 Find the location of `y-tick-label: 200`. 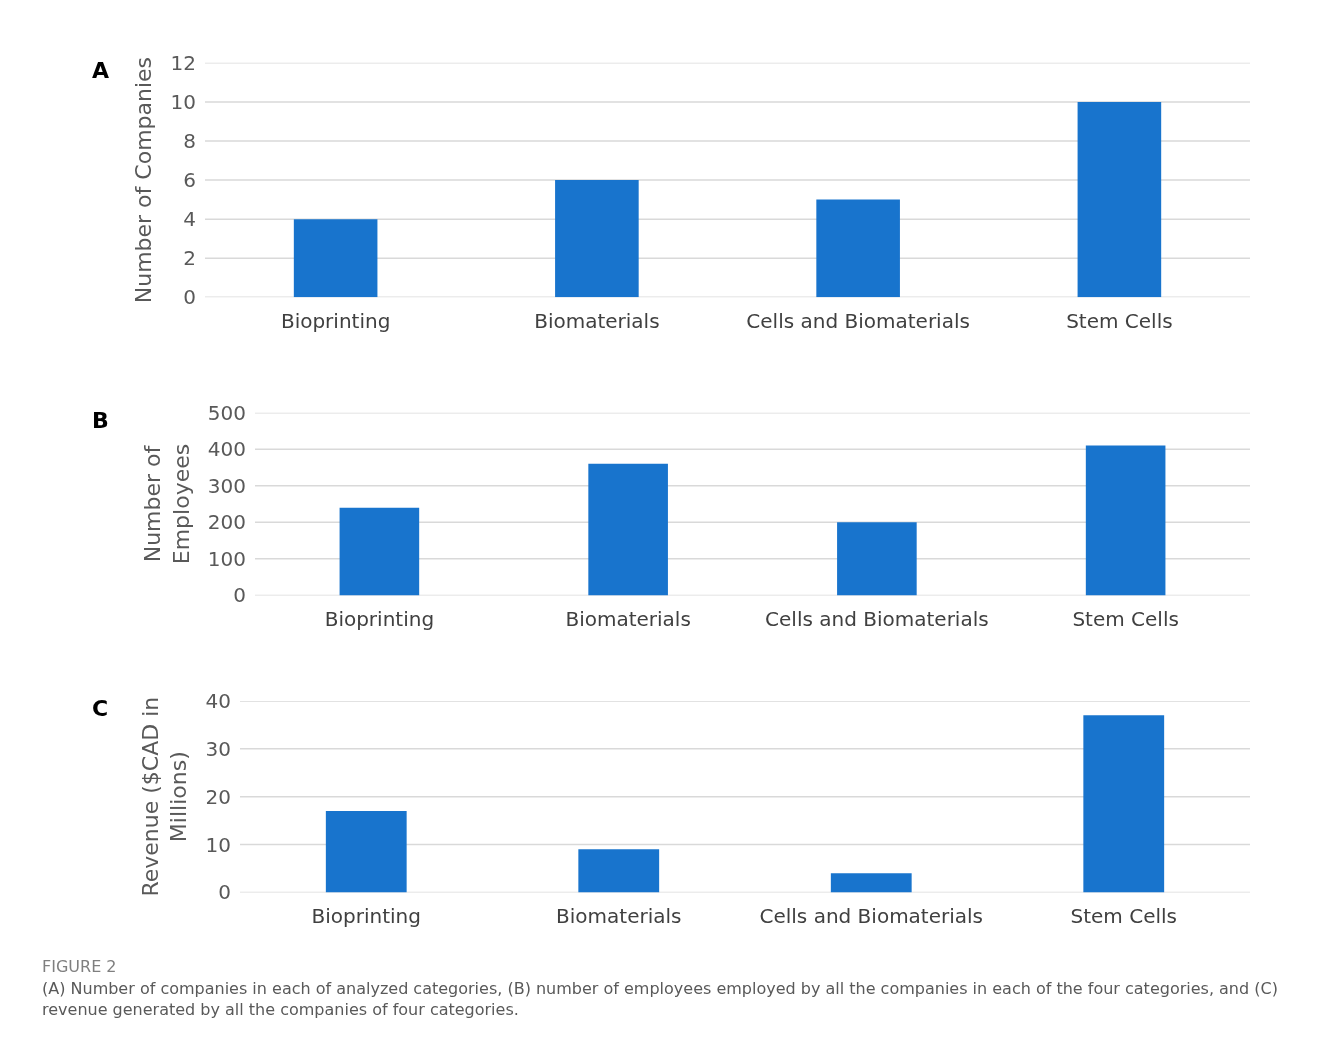

y-tick-label: 200 is located at coordinates (226, 522).